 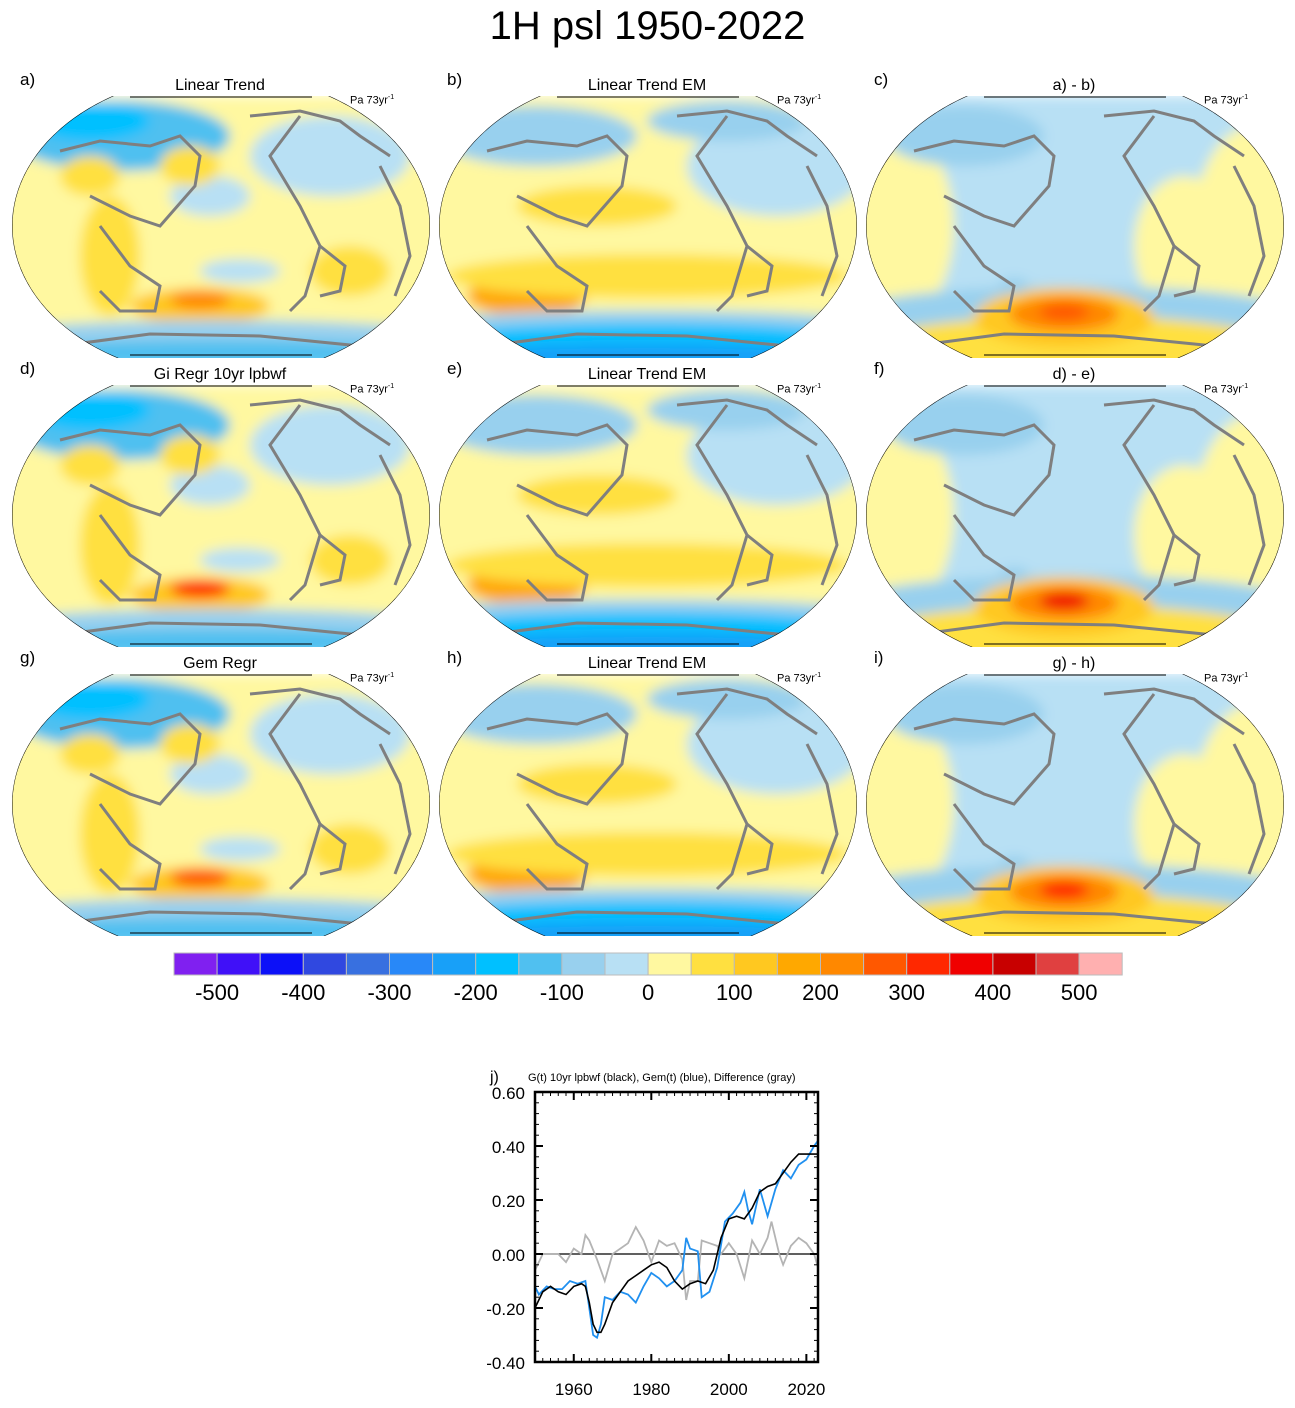 What do you see at coordinates (215, 214) in the screenshot?
I see `map-panel-a: a) Linear Trend Pa 73yr-1` at bounding box center [215, 214].